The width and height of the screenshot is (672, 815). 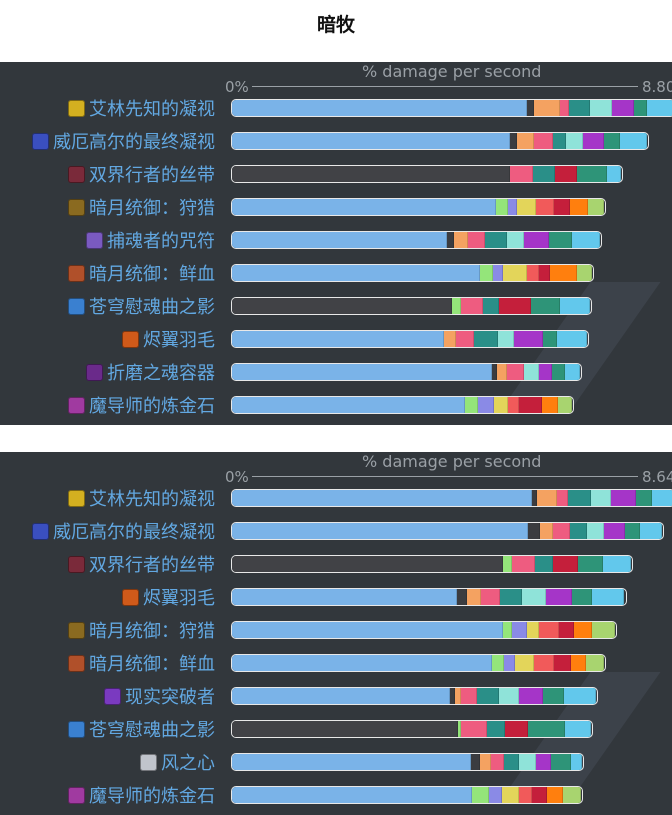 What do you see at coordinates (134, 142) in the screenshot?
I see `item-name: 威厄高尔的最终凝视` at bounding box center [134, 142].